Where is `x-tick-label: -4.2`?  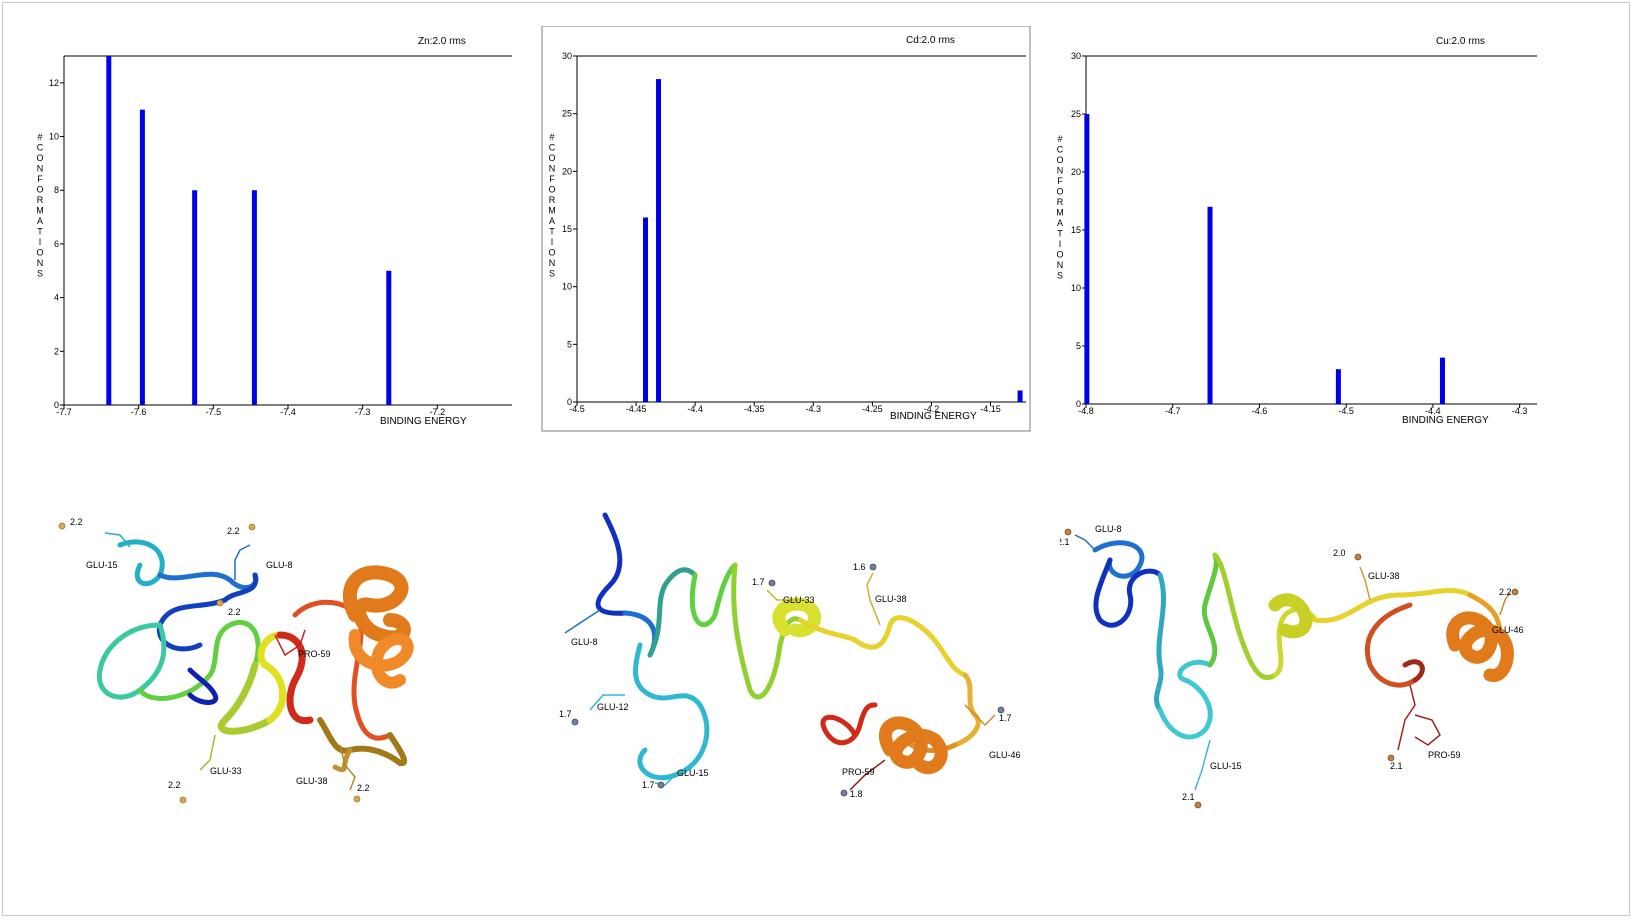
x-tick-label: -4.2 is located at coordinates (932, 409).